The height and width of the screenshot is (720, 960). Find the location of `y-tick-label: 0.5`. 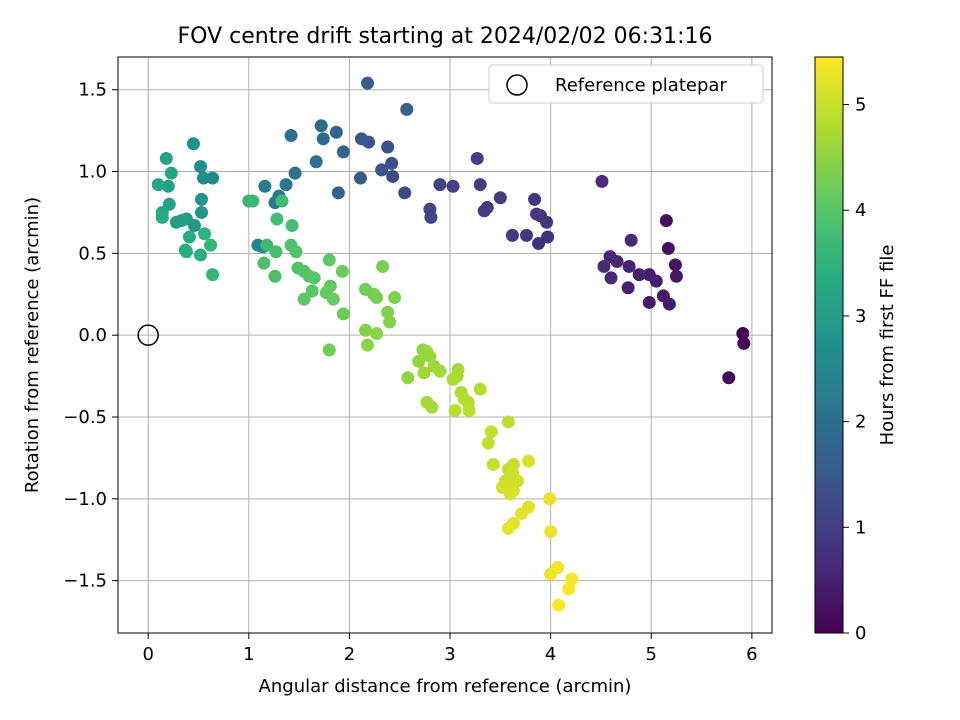

y-tick-label: 0.5 is located at coordinates (92, 253).